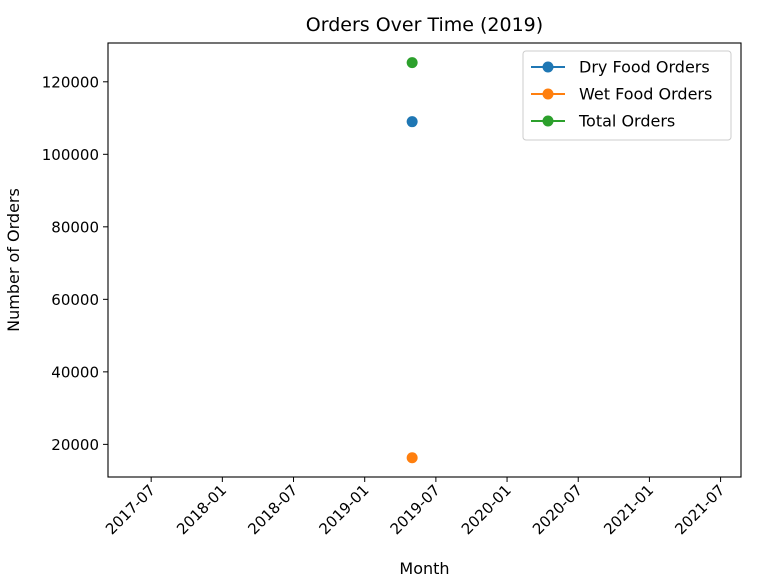 Image resolution: width=767 pixels, height=586 pixels. I want to click on legend-entry: Dry Food Orders, so click(620, 67).